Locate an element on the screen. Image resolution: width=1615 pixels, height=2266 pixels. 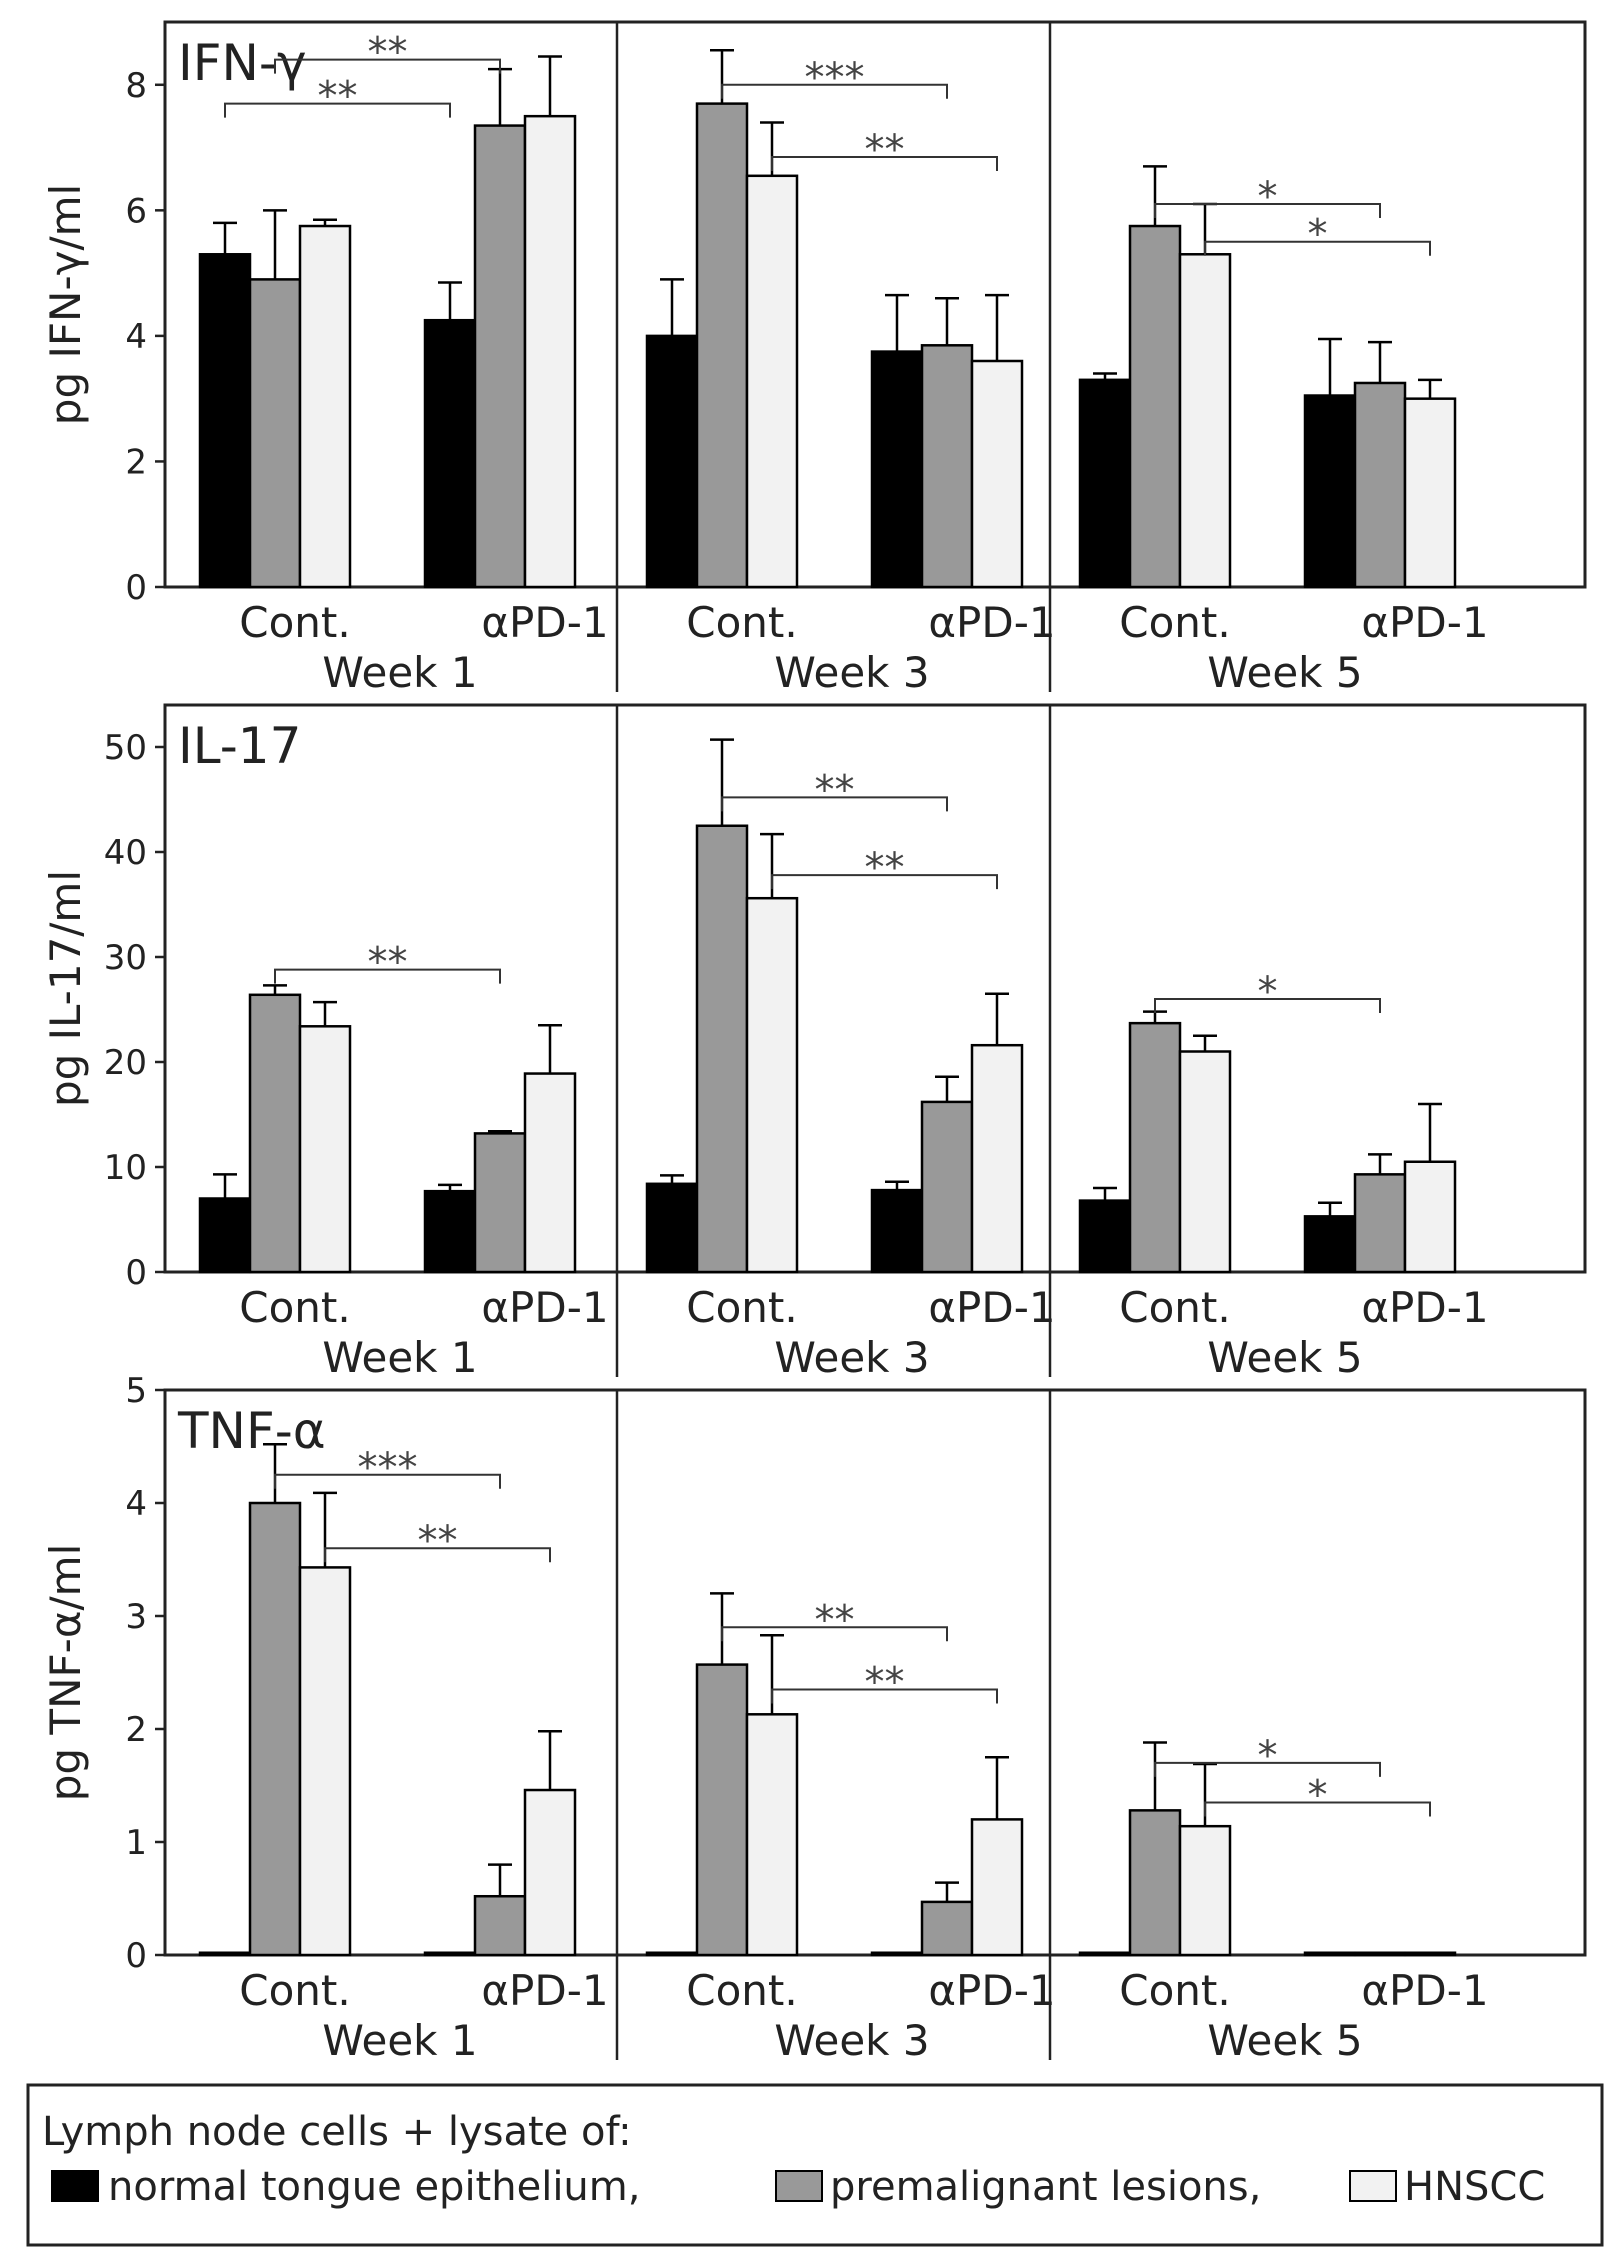
y-tick-label: 1 is located at coordinates (136, 1843).